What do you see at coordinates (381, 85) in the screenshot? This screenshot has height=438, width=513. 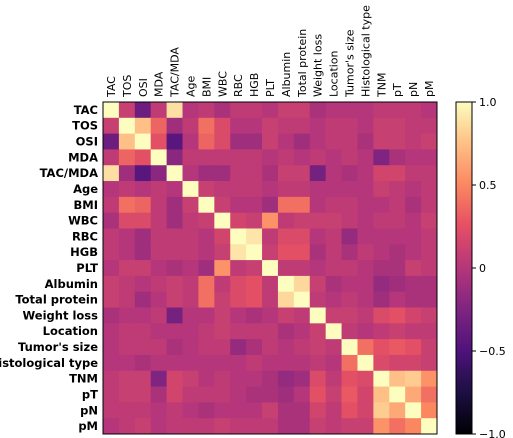 I see `column-label: TNM` at bounding box center [381, 85].